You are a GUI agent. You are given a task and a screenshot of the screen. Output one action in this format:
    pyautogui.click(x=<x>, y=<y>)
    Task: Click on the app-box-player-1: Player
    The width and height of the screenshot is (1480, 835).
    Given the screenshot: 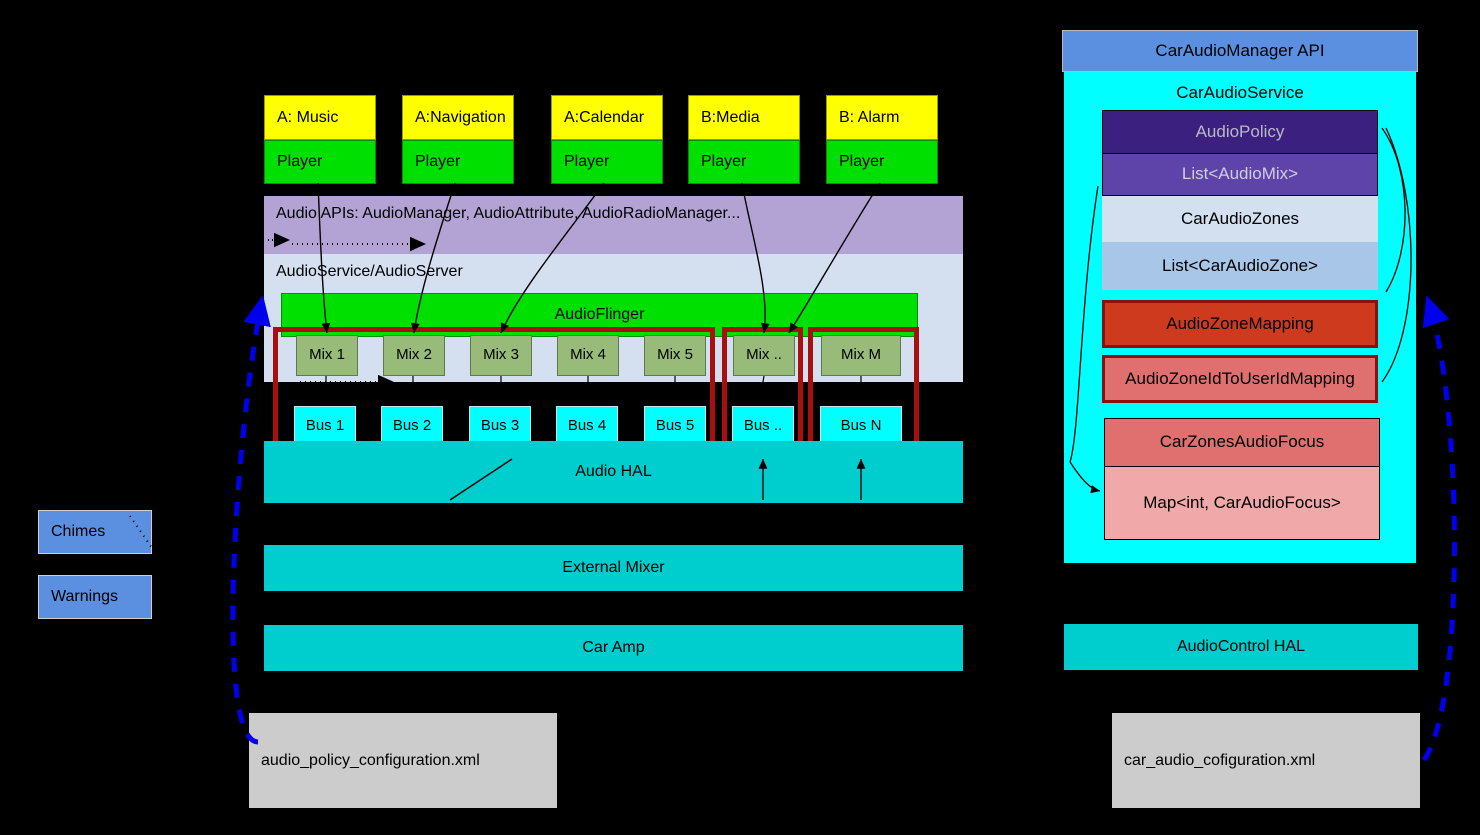 What is the action you would take?
    pyautogui.click(x=458, y=162)
    